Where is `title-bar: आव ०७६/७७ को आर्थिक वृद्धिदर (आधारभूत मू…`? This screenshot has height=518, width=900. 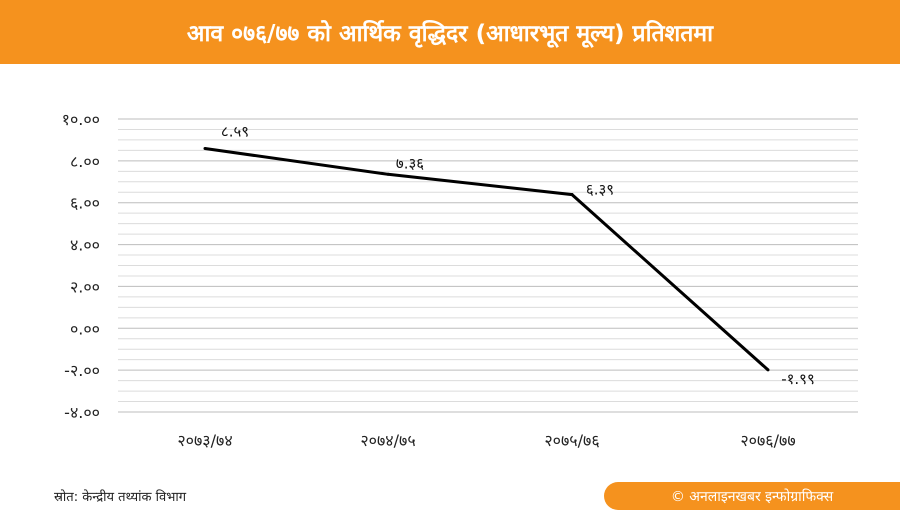 title-bar: आव ०७६/७७ को आर्थिक वृद्धिदर (आधारभूत मू… is located at coordinates (450, 32).